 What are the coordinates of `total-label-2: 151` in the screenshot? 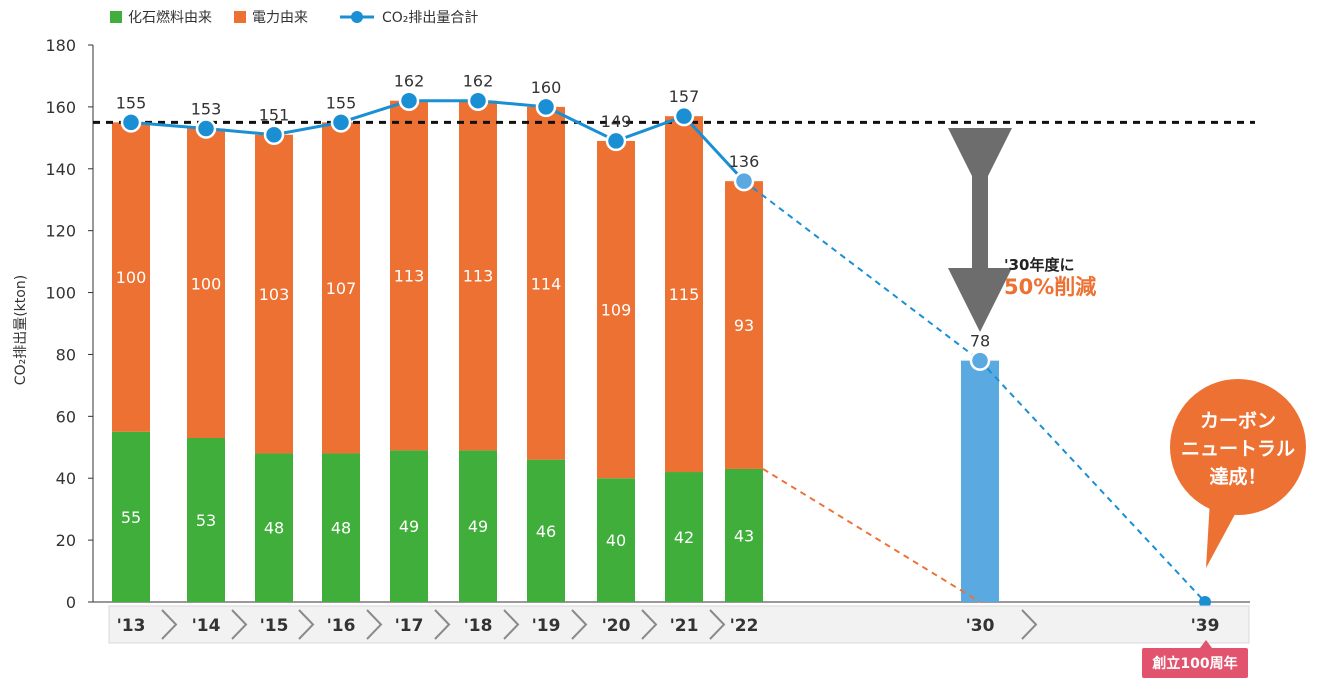 It's located at (274, 115).